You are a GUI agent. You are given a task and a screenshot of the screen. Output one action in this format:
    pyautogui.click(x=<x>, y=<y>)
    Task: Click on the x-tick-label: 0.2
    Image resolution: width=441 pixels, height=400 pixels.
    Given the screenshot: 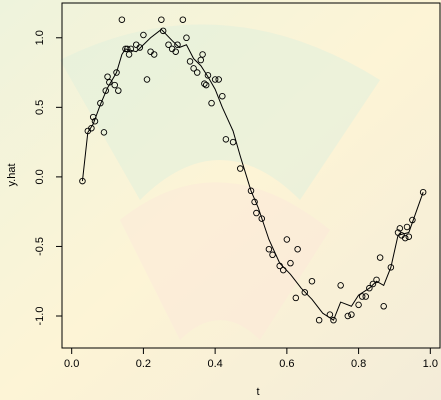 What is the action you would take?
    pyautogui.click(x=143, y=364)
    